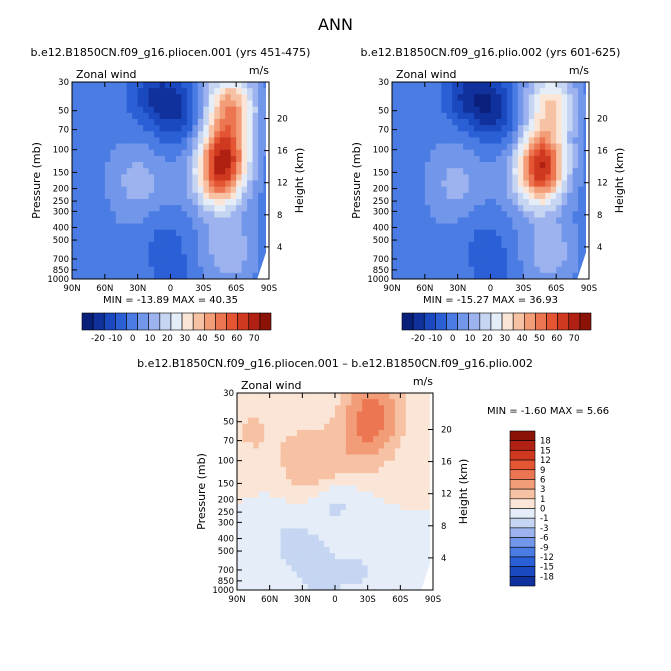 This screenshot has height=671, width=671. I want to click on y-tick-label: 1000, so click(223, 591).